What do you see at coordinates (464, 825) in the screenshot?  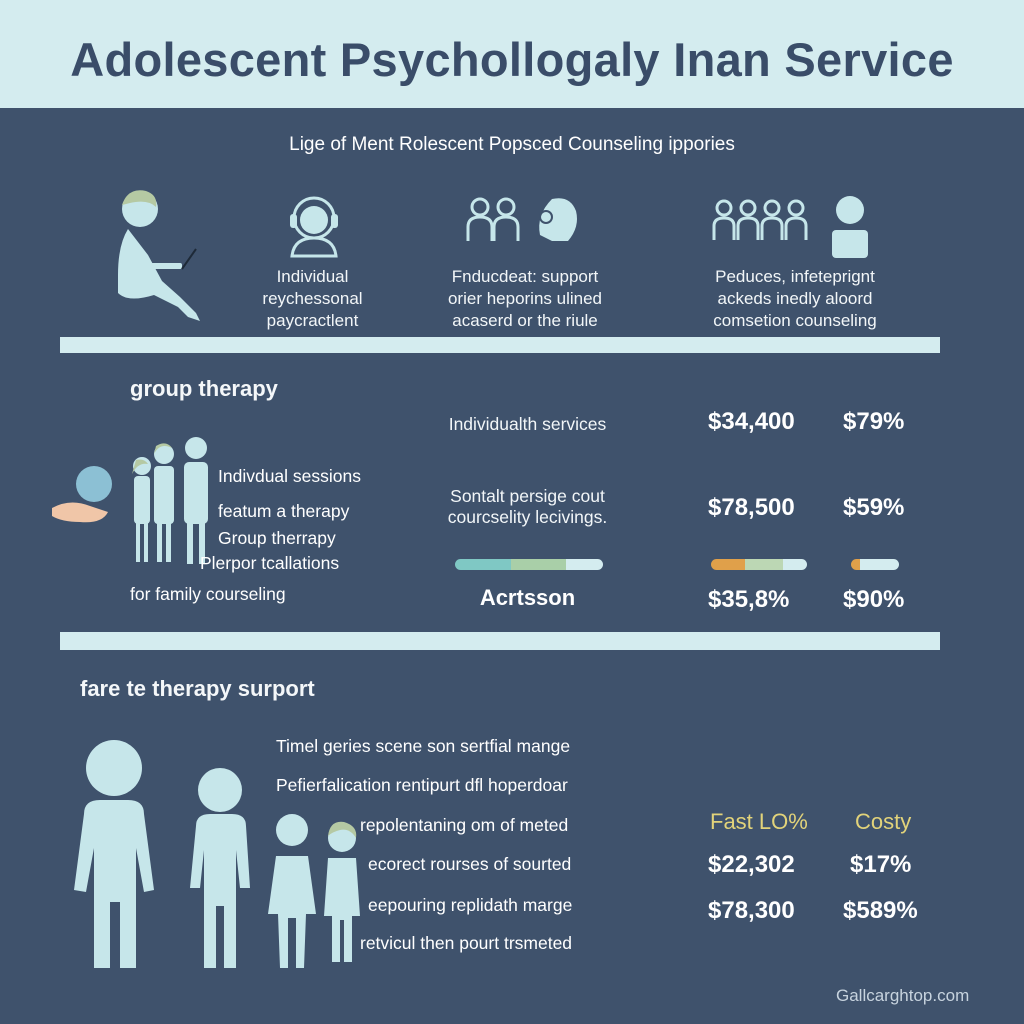 I see `list-item: repolentaning om of meted` at bounding box center [464, 825].